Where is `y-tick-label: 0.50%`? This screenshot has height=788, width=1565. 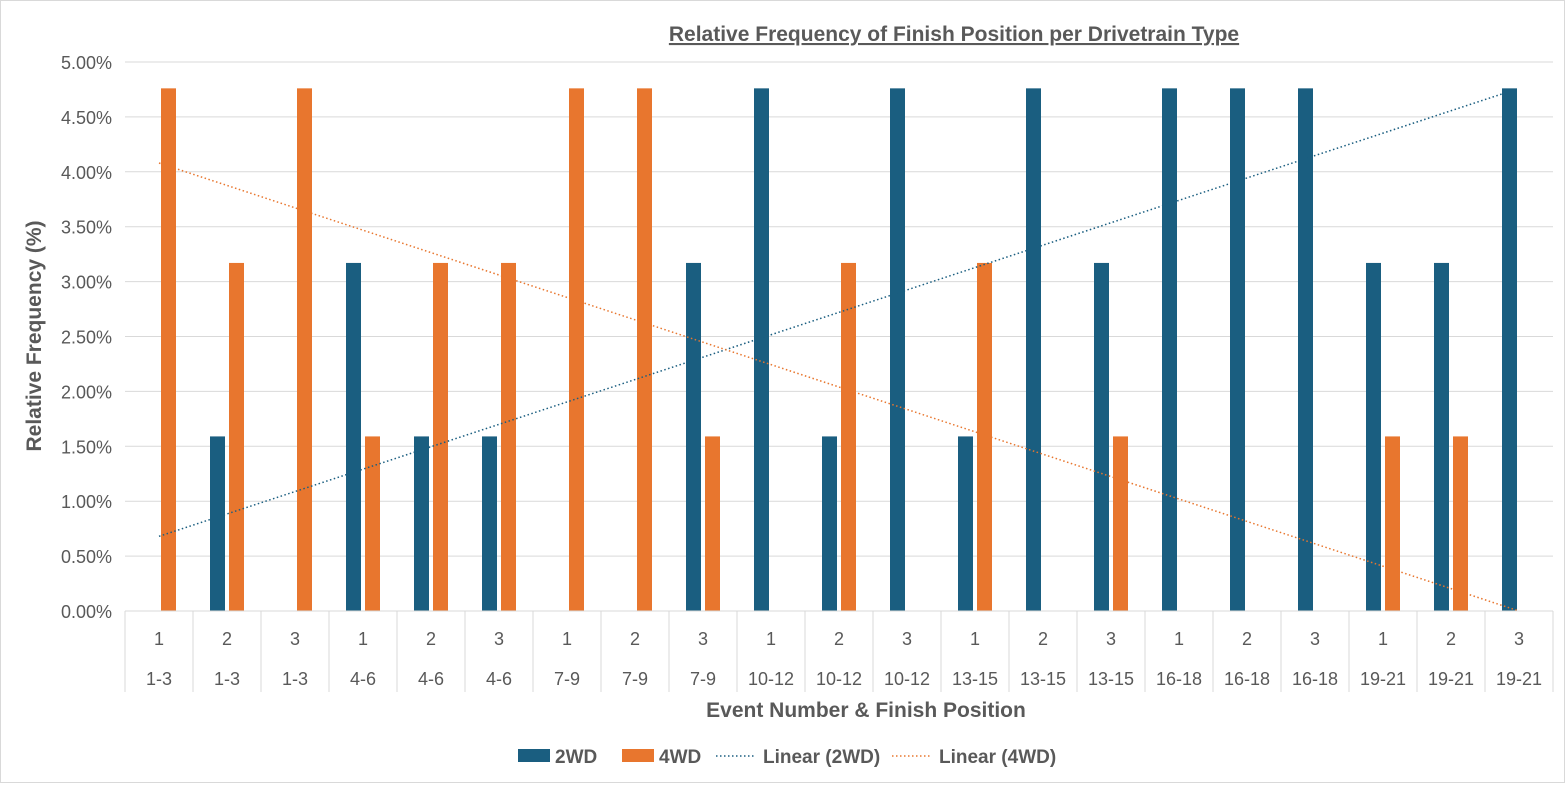 y-tick-label: 0.50% is located at coordinates (86, 557).